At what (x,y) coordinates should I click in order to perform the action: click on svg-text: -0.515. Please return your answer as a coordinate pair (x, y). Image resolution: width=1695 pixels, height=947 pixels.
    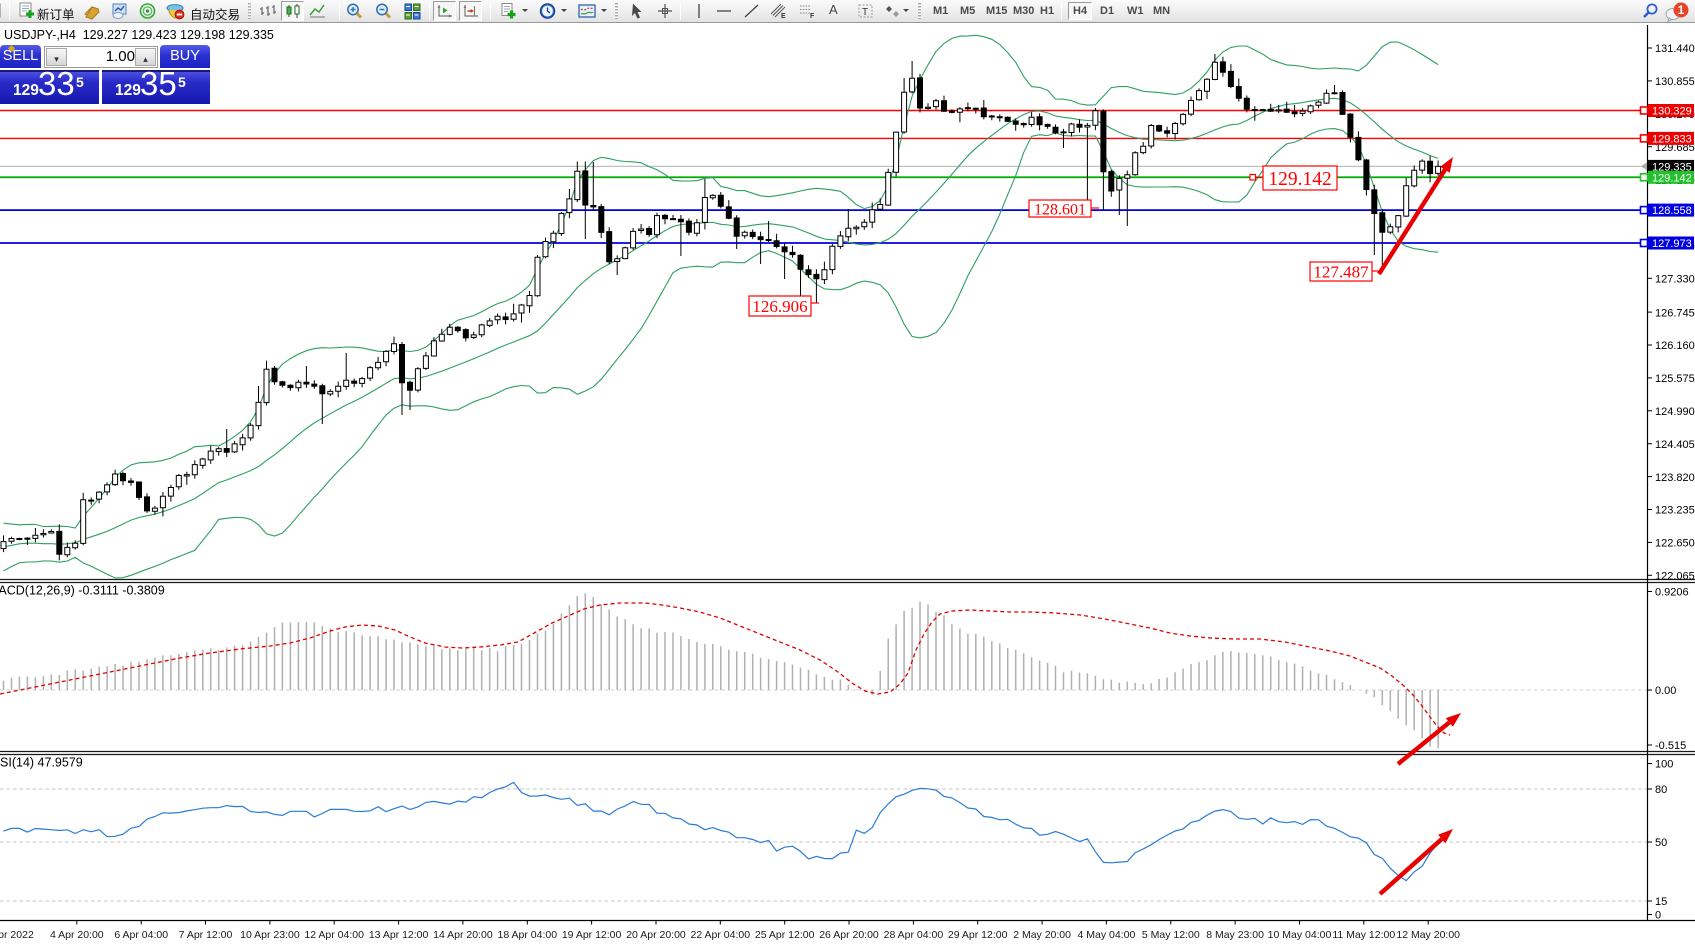
    Looking at the image, I should click on (1670, 746).